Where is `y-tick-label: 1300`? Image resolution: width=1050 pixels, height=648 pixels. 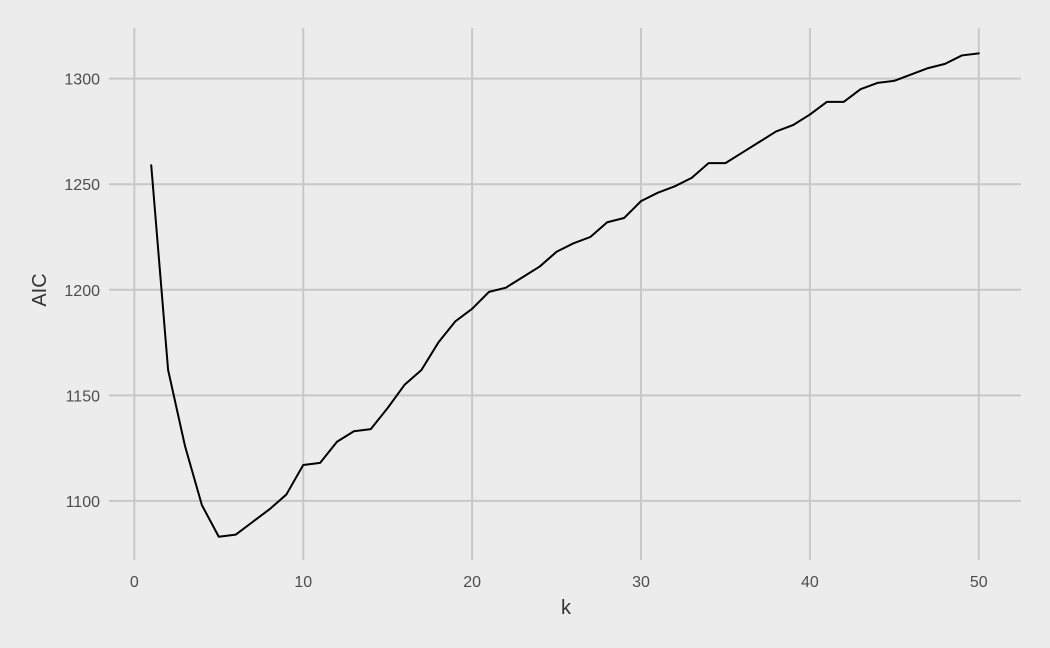
y-tick-label: 1300 is located at coordinates (82, 80).